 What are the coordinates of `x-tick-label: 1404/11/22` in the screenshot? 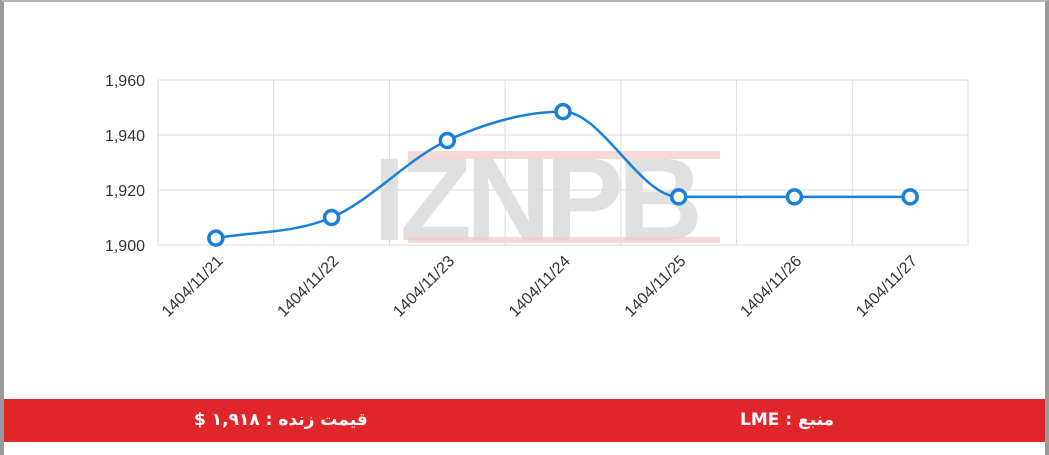 It's located at (309, 287).